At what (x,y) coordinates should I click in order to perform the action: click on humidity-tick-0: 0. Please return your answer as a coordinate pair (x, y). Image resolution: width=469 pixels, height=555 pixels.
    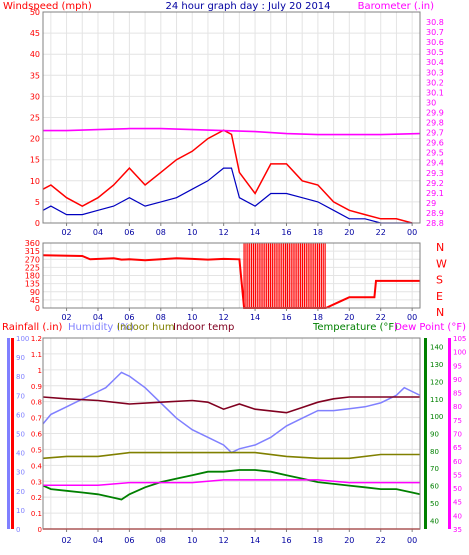
    Looking at the image, I should click on (18, 530).